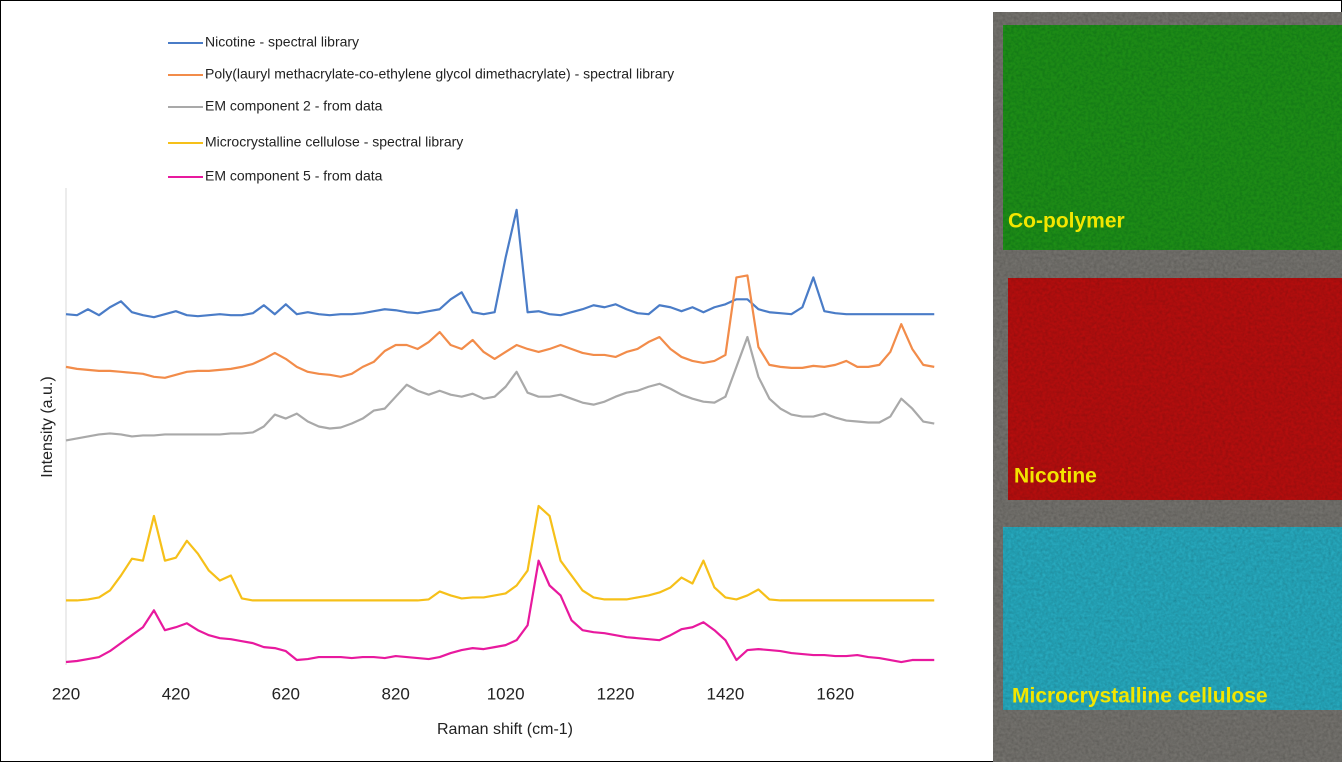 The height and width of the screenshot is (767, 1342). What do you see at coordinates (835, 693) in the screenshot?
I see `x-tick-label: 1620` at bounding box center [835, 693].